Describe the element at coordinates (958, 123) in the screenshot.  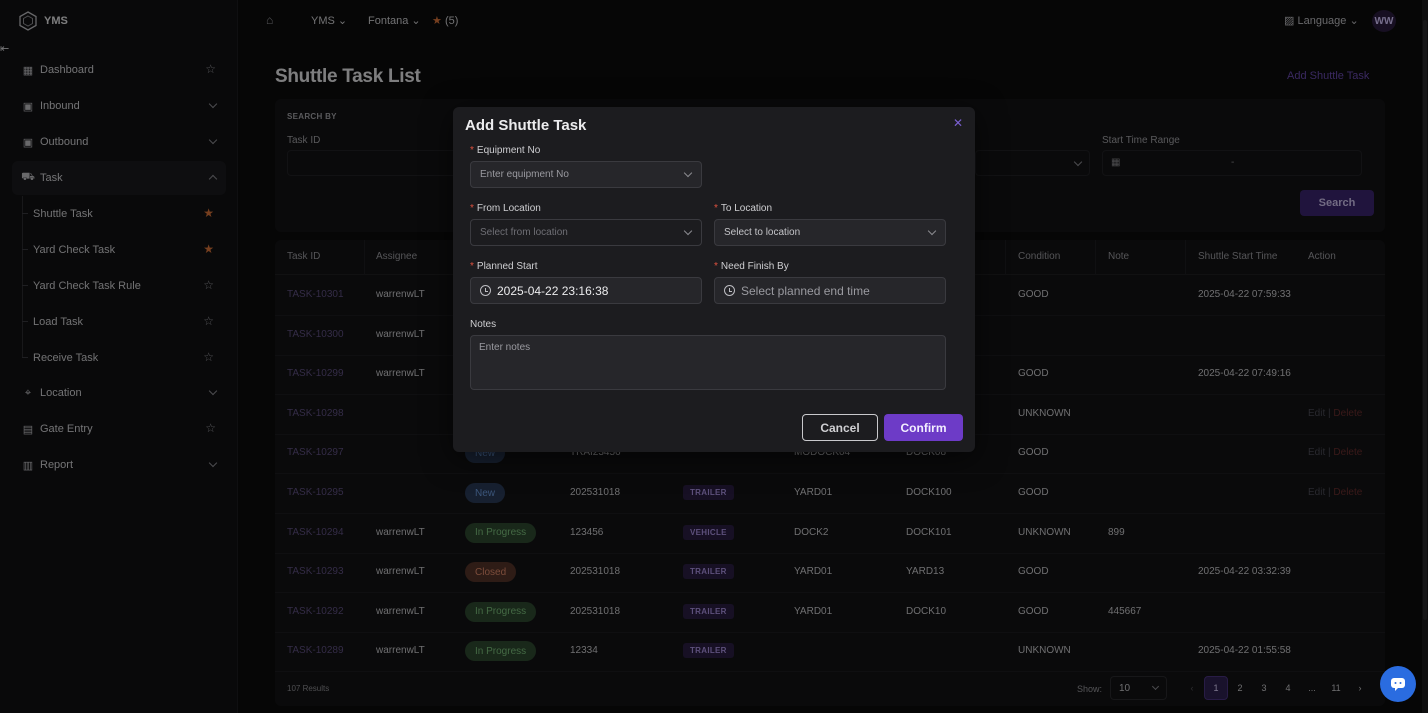
I see `close-icon: ✕` at that location.